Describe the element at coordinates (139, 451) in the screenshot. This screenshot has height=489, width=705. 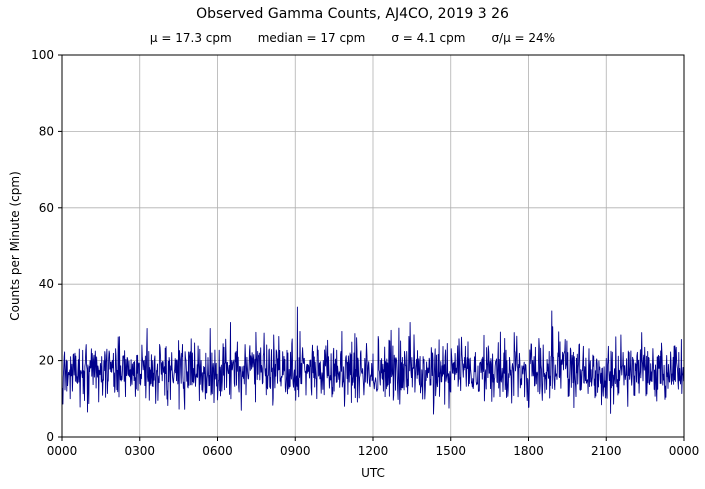
I see `x-tick-label: 0300` at that location.